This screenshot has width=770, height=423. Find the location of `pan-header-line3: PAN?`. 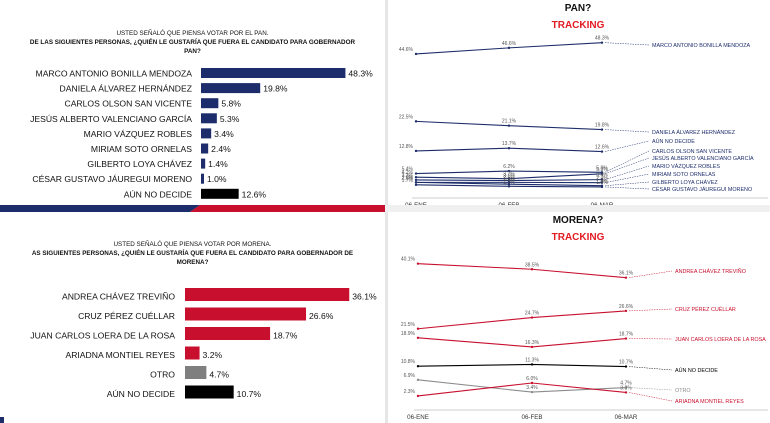

pan-header-line3: PAN? is located at coordinates (192, 51).